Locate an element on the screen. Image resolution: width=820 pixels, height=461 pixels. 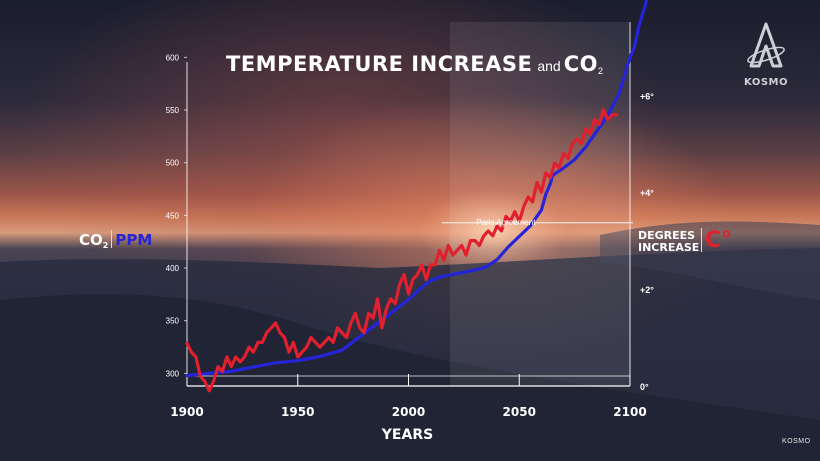
kosmo-logo: KOSMO is located at coordinates (766, 55).